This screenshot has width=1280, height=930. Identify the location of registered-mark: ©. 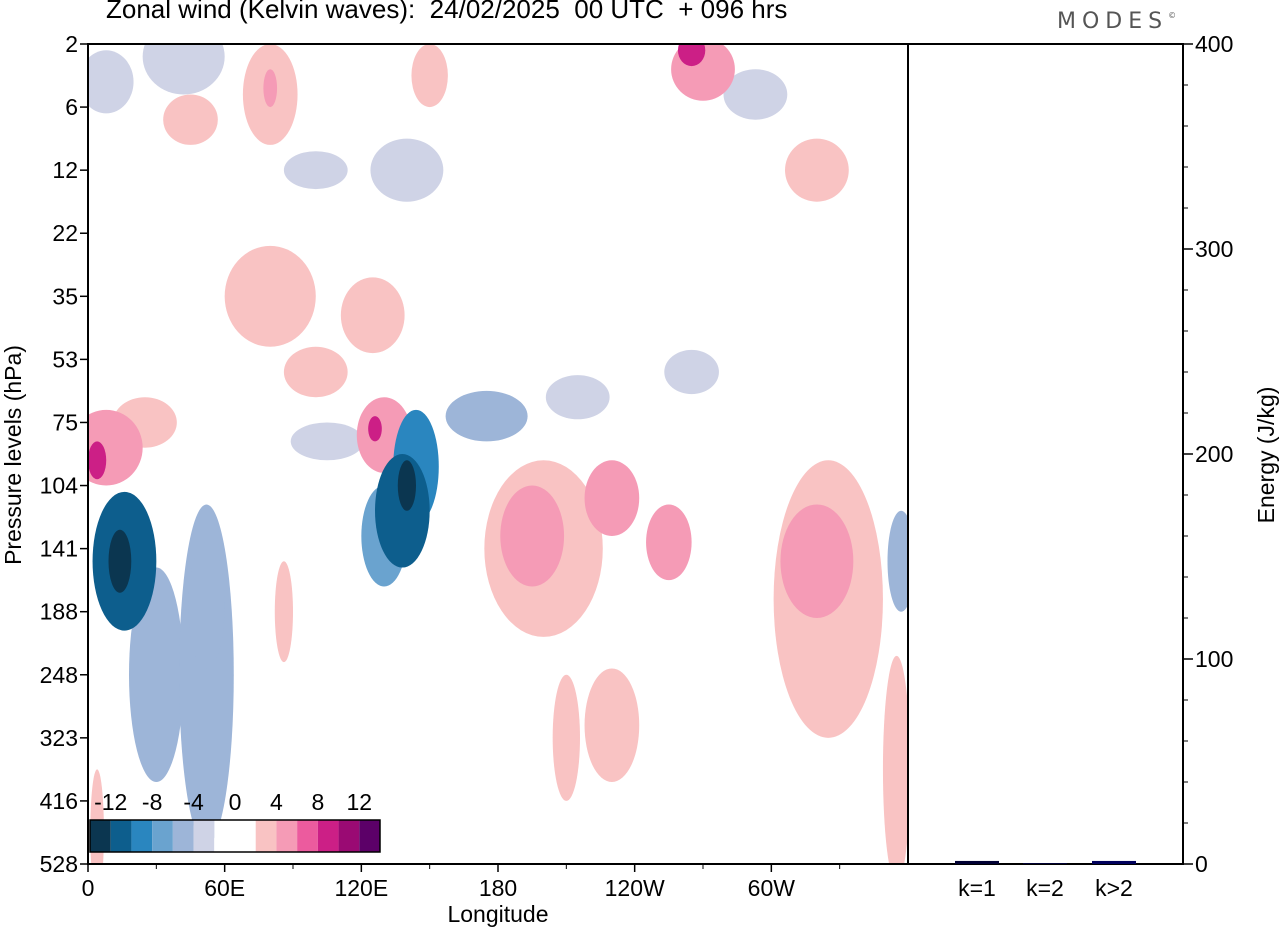
(1172, 15).